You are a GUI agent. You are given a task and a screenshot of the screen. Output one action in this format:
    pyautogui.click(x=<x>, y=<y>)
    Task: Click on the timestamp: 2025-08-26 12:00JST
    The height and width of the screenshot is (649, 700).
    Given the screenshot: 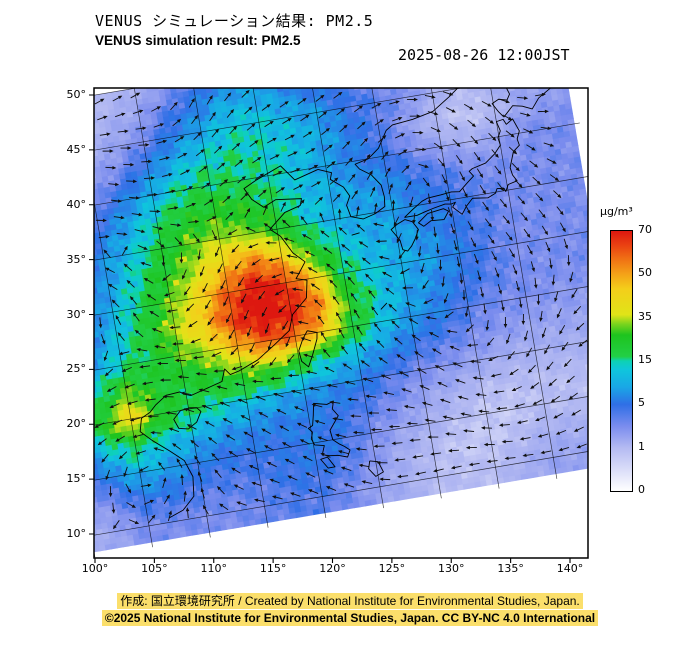 What is the action you would take?
    pyautogui.click(x=484, y=55)
    